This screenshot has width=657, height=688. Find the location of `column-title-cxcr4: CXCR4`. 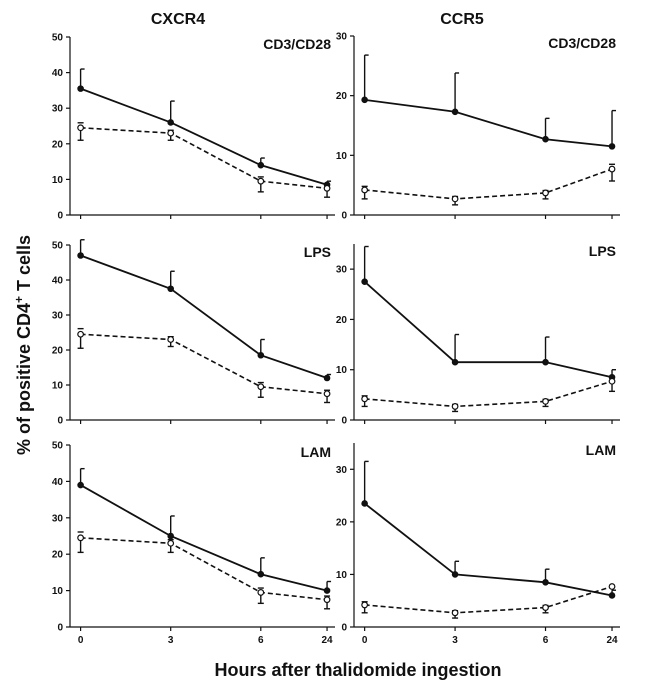

column-title-cxcr4: CXCR4 is located at coordinates (178, 19).